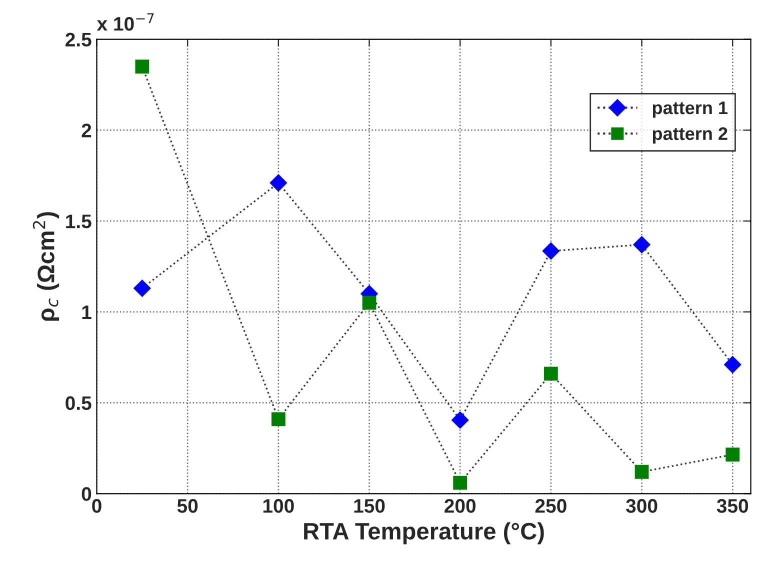  What do you see at coordinates (79, 403) in the screenshot?
I see `y-tick-label: 0.5` at bounding box center [79, 403].